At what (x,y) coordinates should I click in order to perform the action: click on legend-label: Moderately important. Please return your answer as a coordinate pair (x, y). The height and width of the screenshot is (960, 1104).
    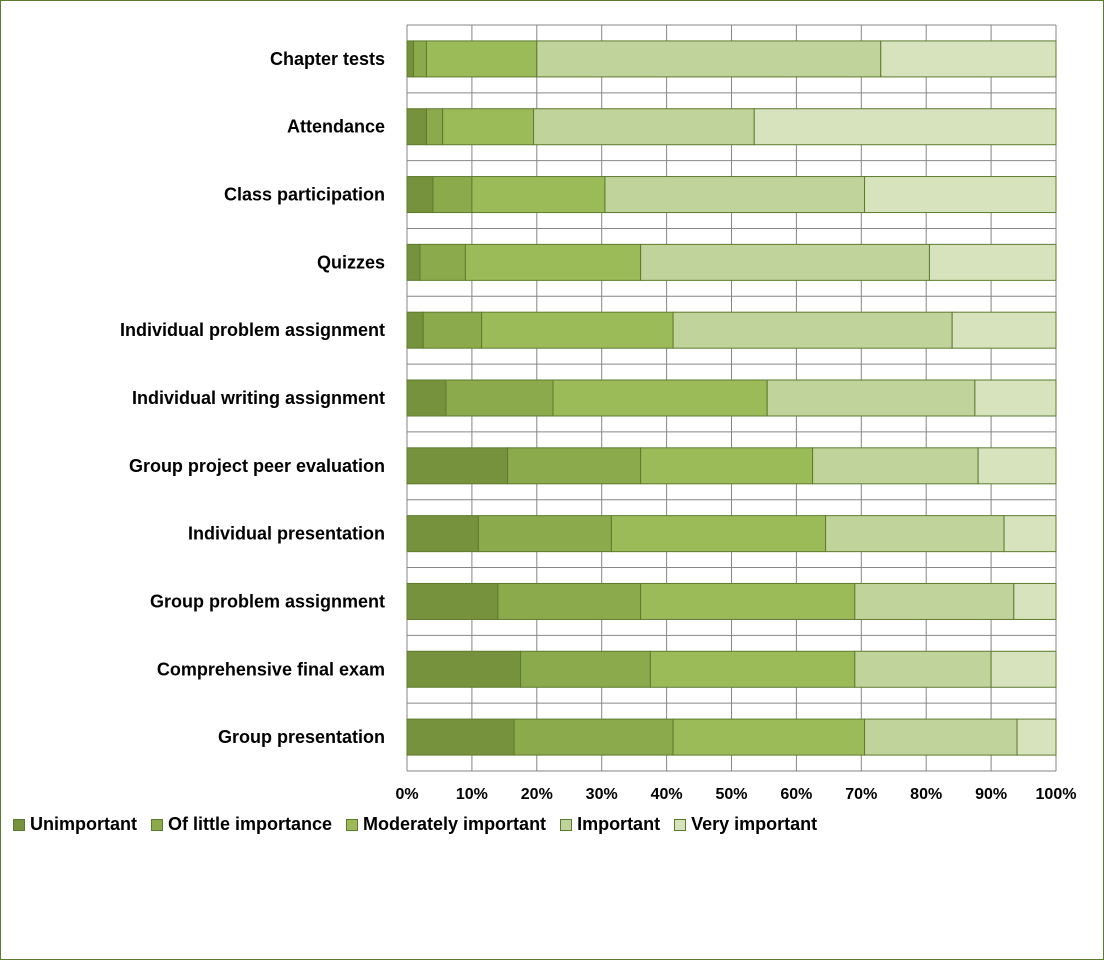
    Looking at the image, I should click on (455, 824).